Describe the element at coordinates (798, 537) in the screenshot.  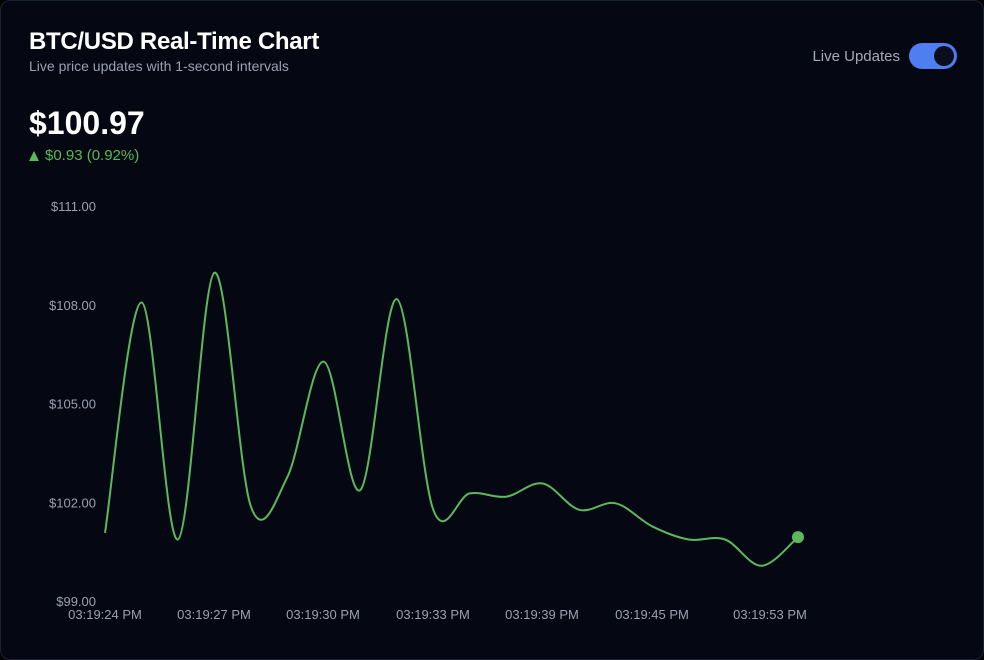
I see `latest-price-point` at that location.